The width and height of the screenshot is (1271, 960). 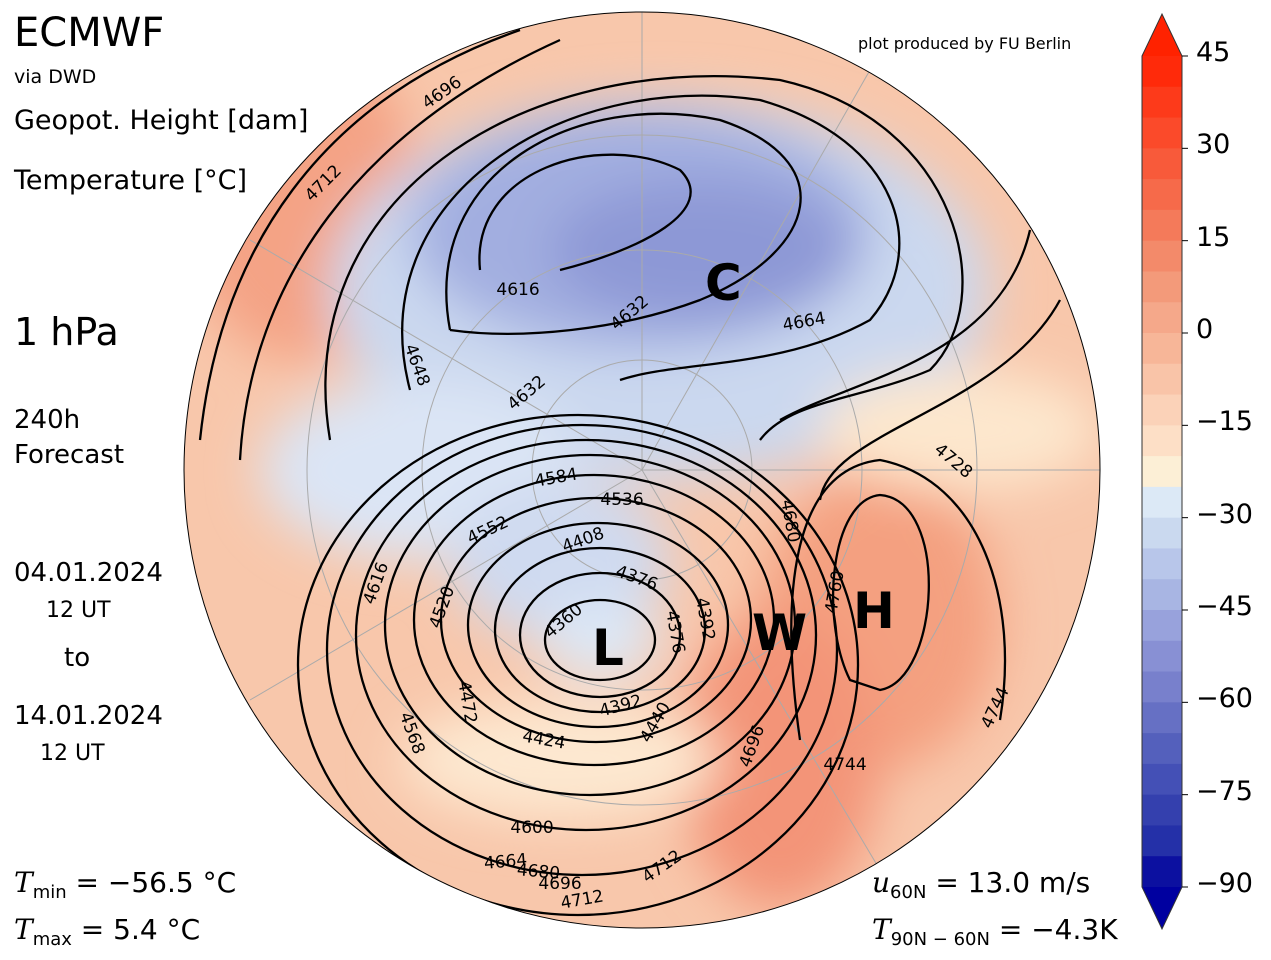 I want to click on colorbar-tick-label: −90, so click(x=1224, y=883).